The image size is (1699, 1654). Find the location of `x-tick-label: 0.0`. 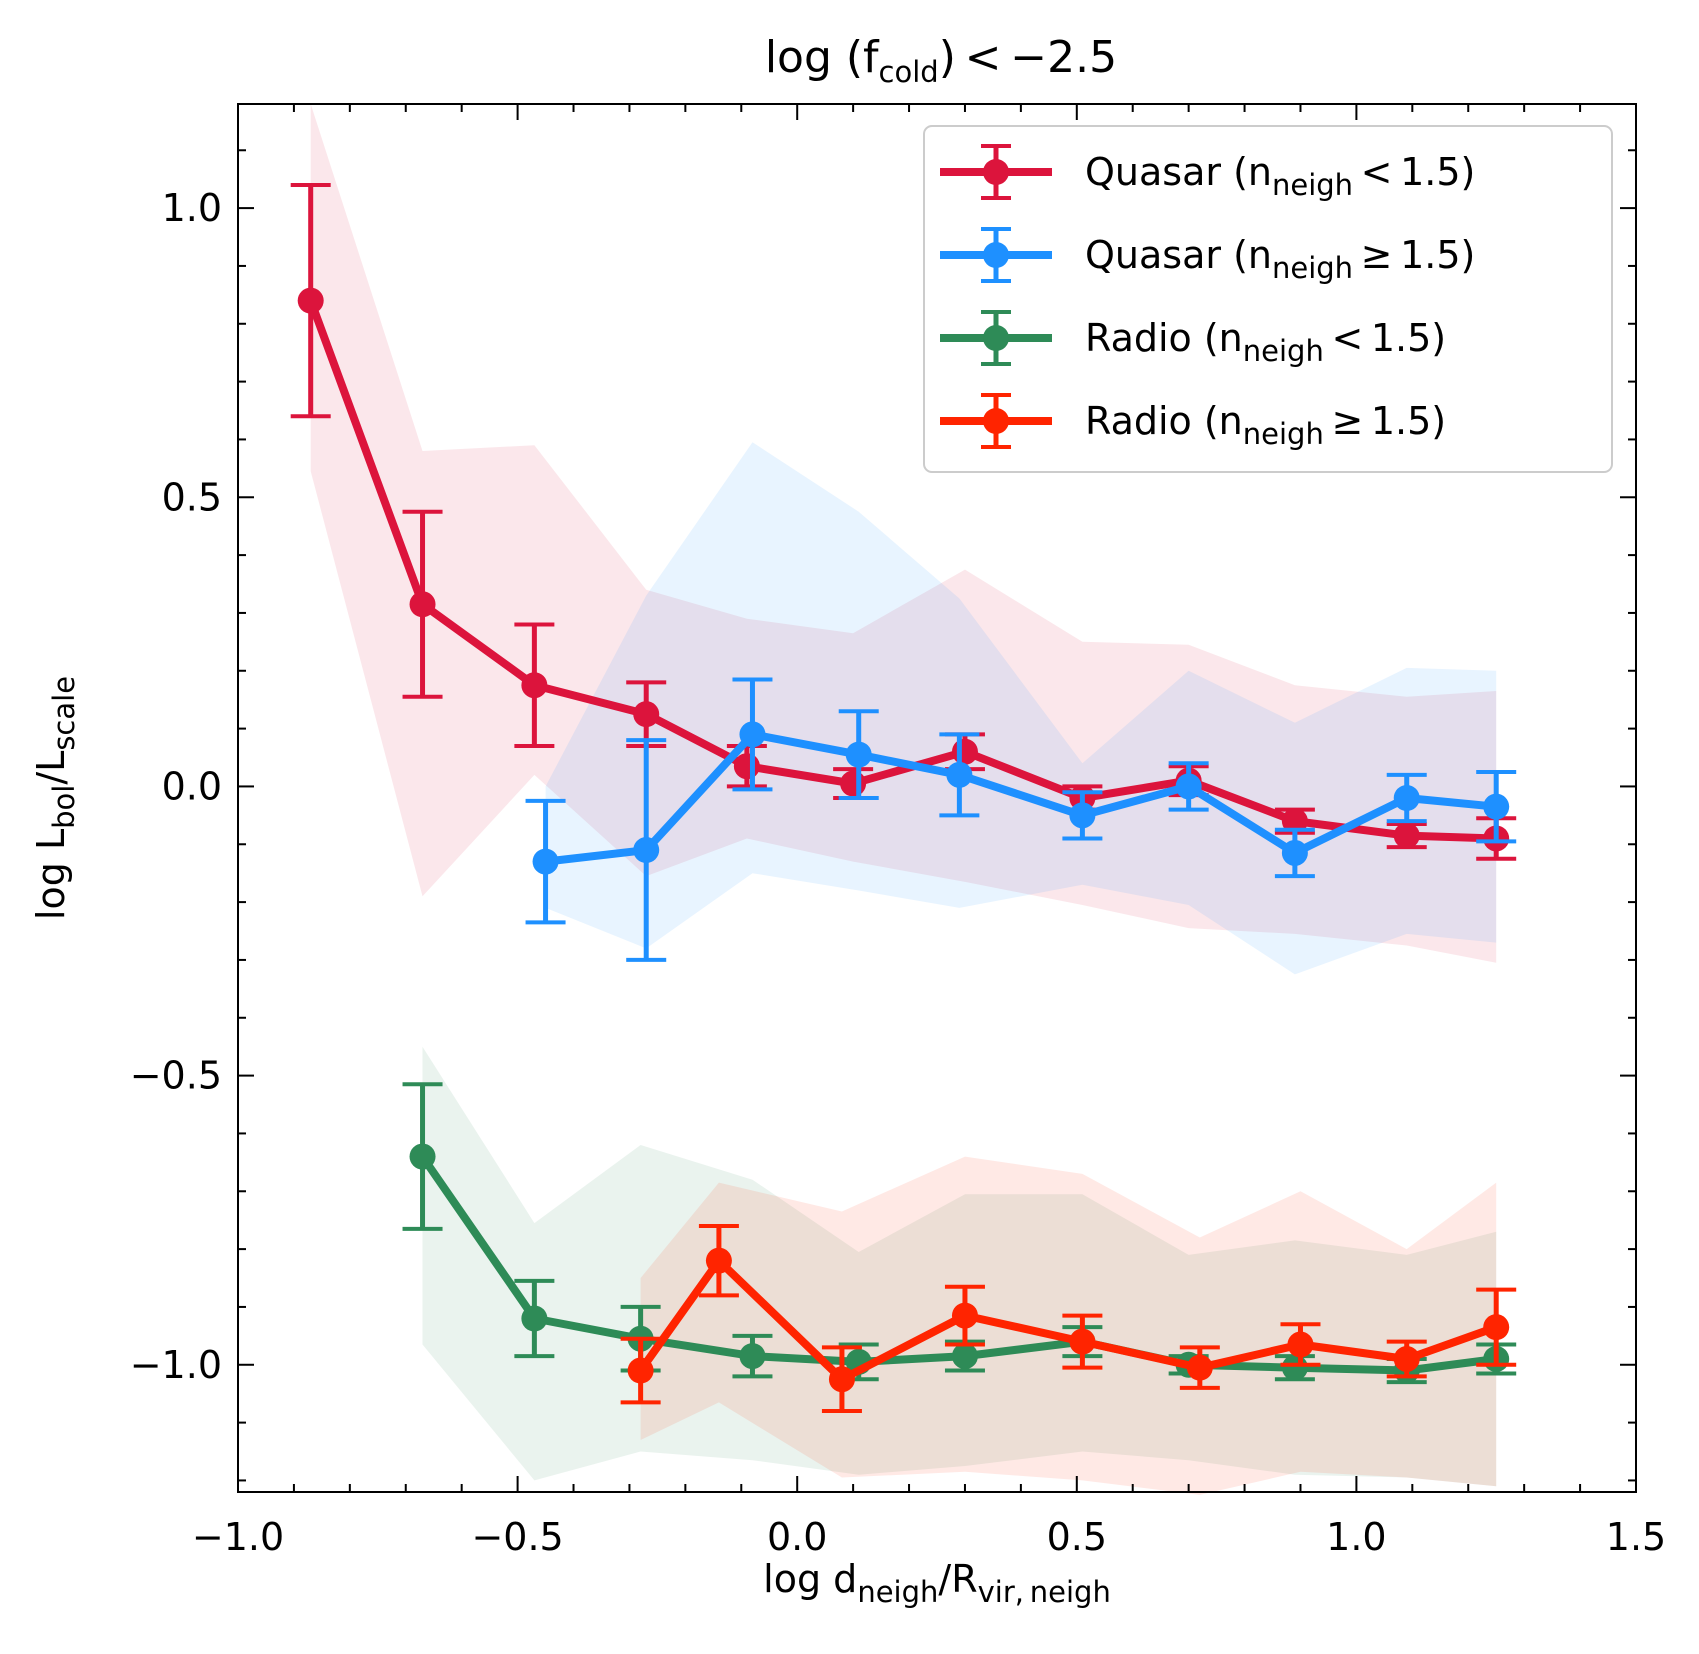

x-tick-label: 0.0 is located at coordinates (797, 1537).